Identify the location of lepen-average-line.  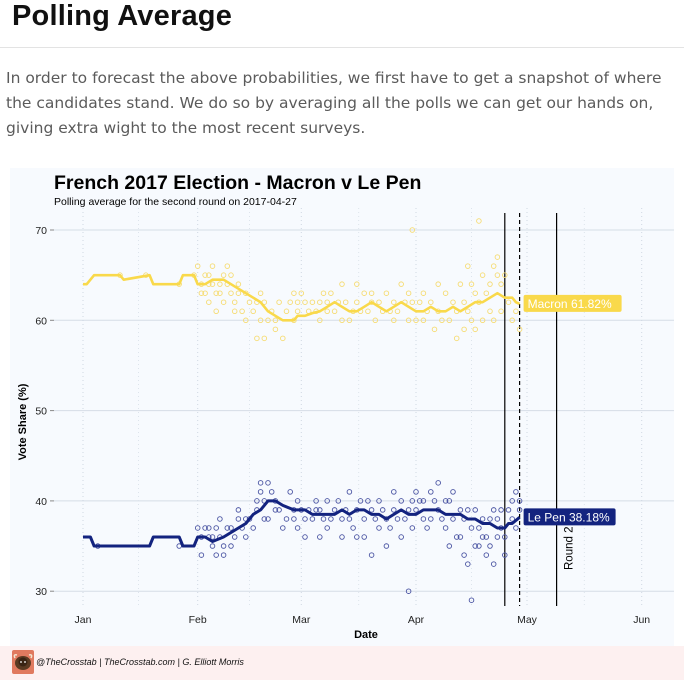
(302, 523).